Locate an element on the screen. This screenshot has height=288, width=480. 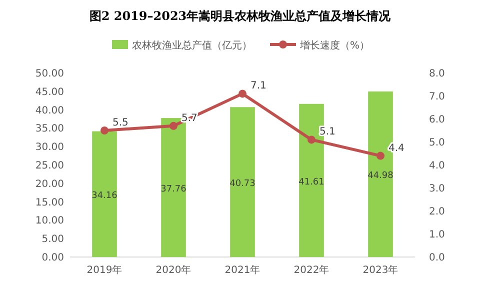
y-tick-label: 15.00 is located at coordinates (49, 202).